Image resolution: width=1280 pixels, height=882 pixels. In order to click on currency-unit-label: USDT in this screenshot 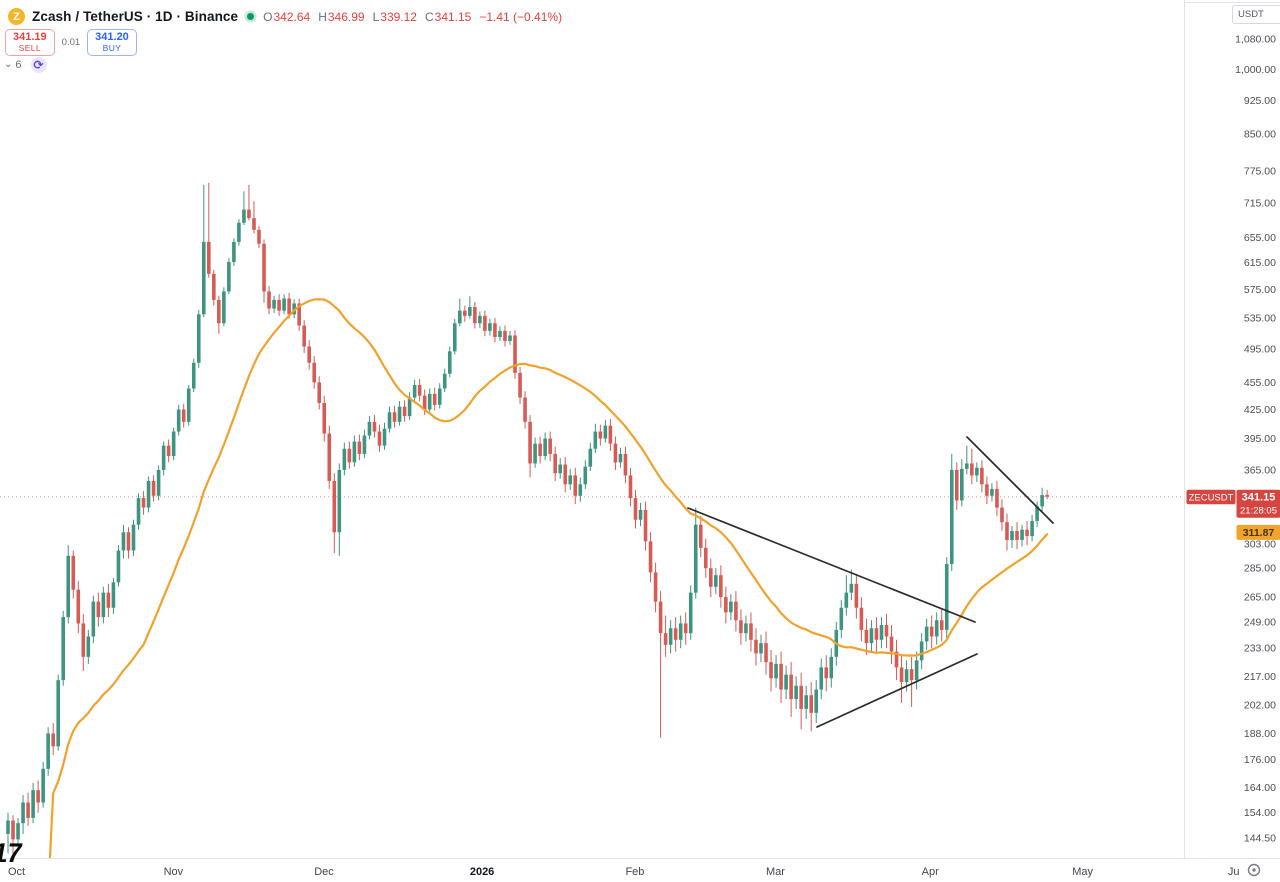, I will do `click(1251, 14)`.